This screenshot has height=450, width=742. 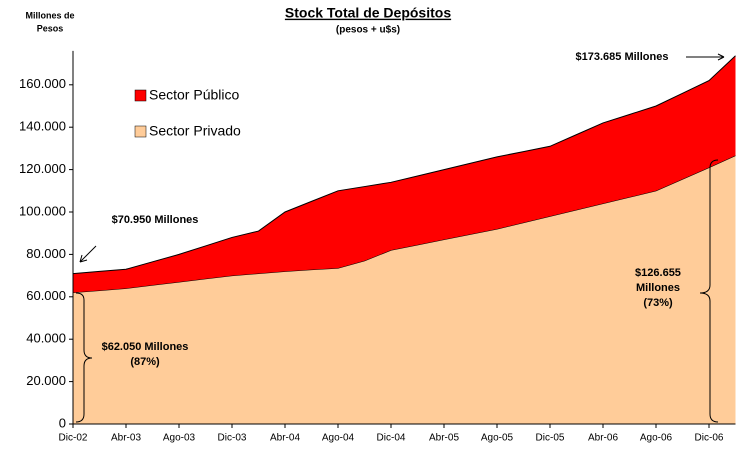 What do you see at coordinates (338, 438) in the screenshot?
I see `x-tick-label: Ago-04` at bounding box center [338, 438].